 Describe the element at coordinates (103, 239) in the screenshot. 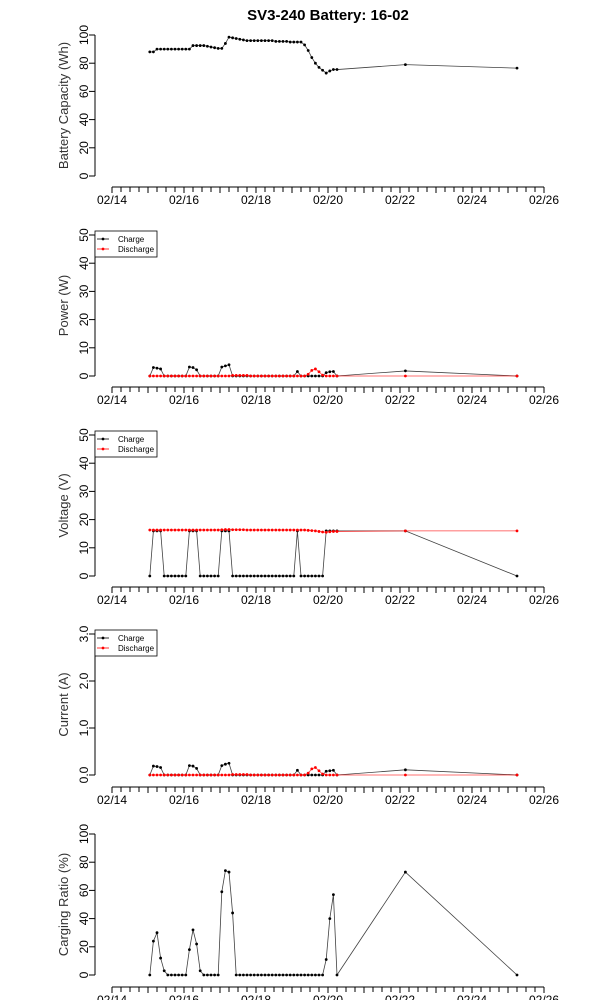

I see `legend-swatch-point` at that location.